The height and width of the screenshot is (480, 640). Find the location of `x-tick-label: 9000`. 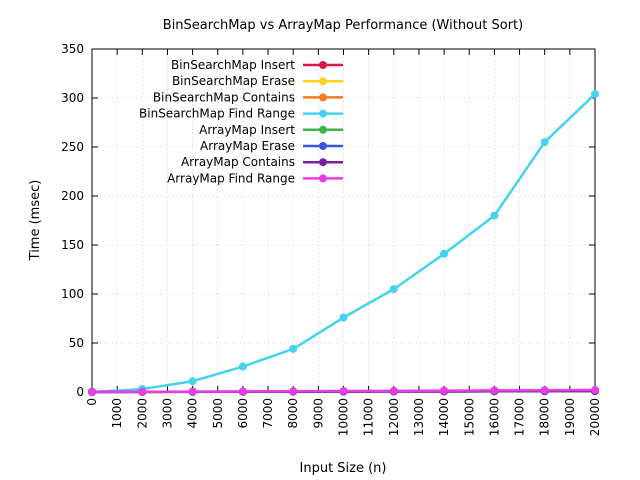

x-tick-label: 9000 is located at coordinates (318, 413).